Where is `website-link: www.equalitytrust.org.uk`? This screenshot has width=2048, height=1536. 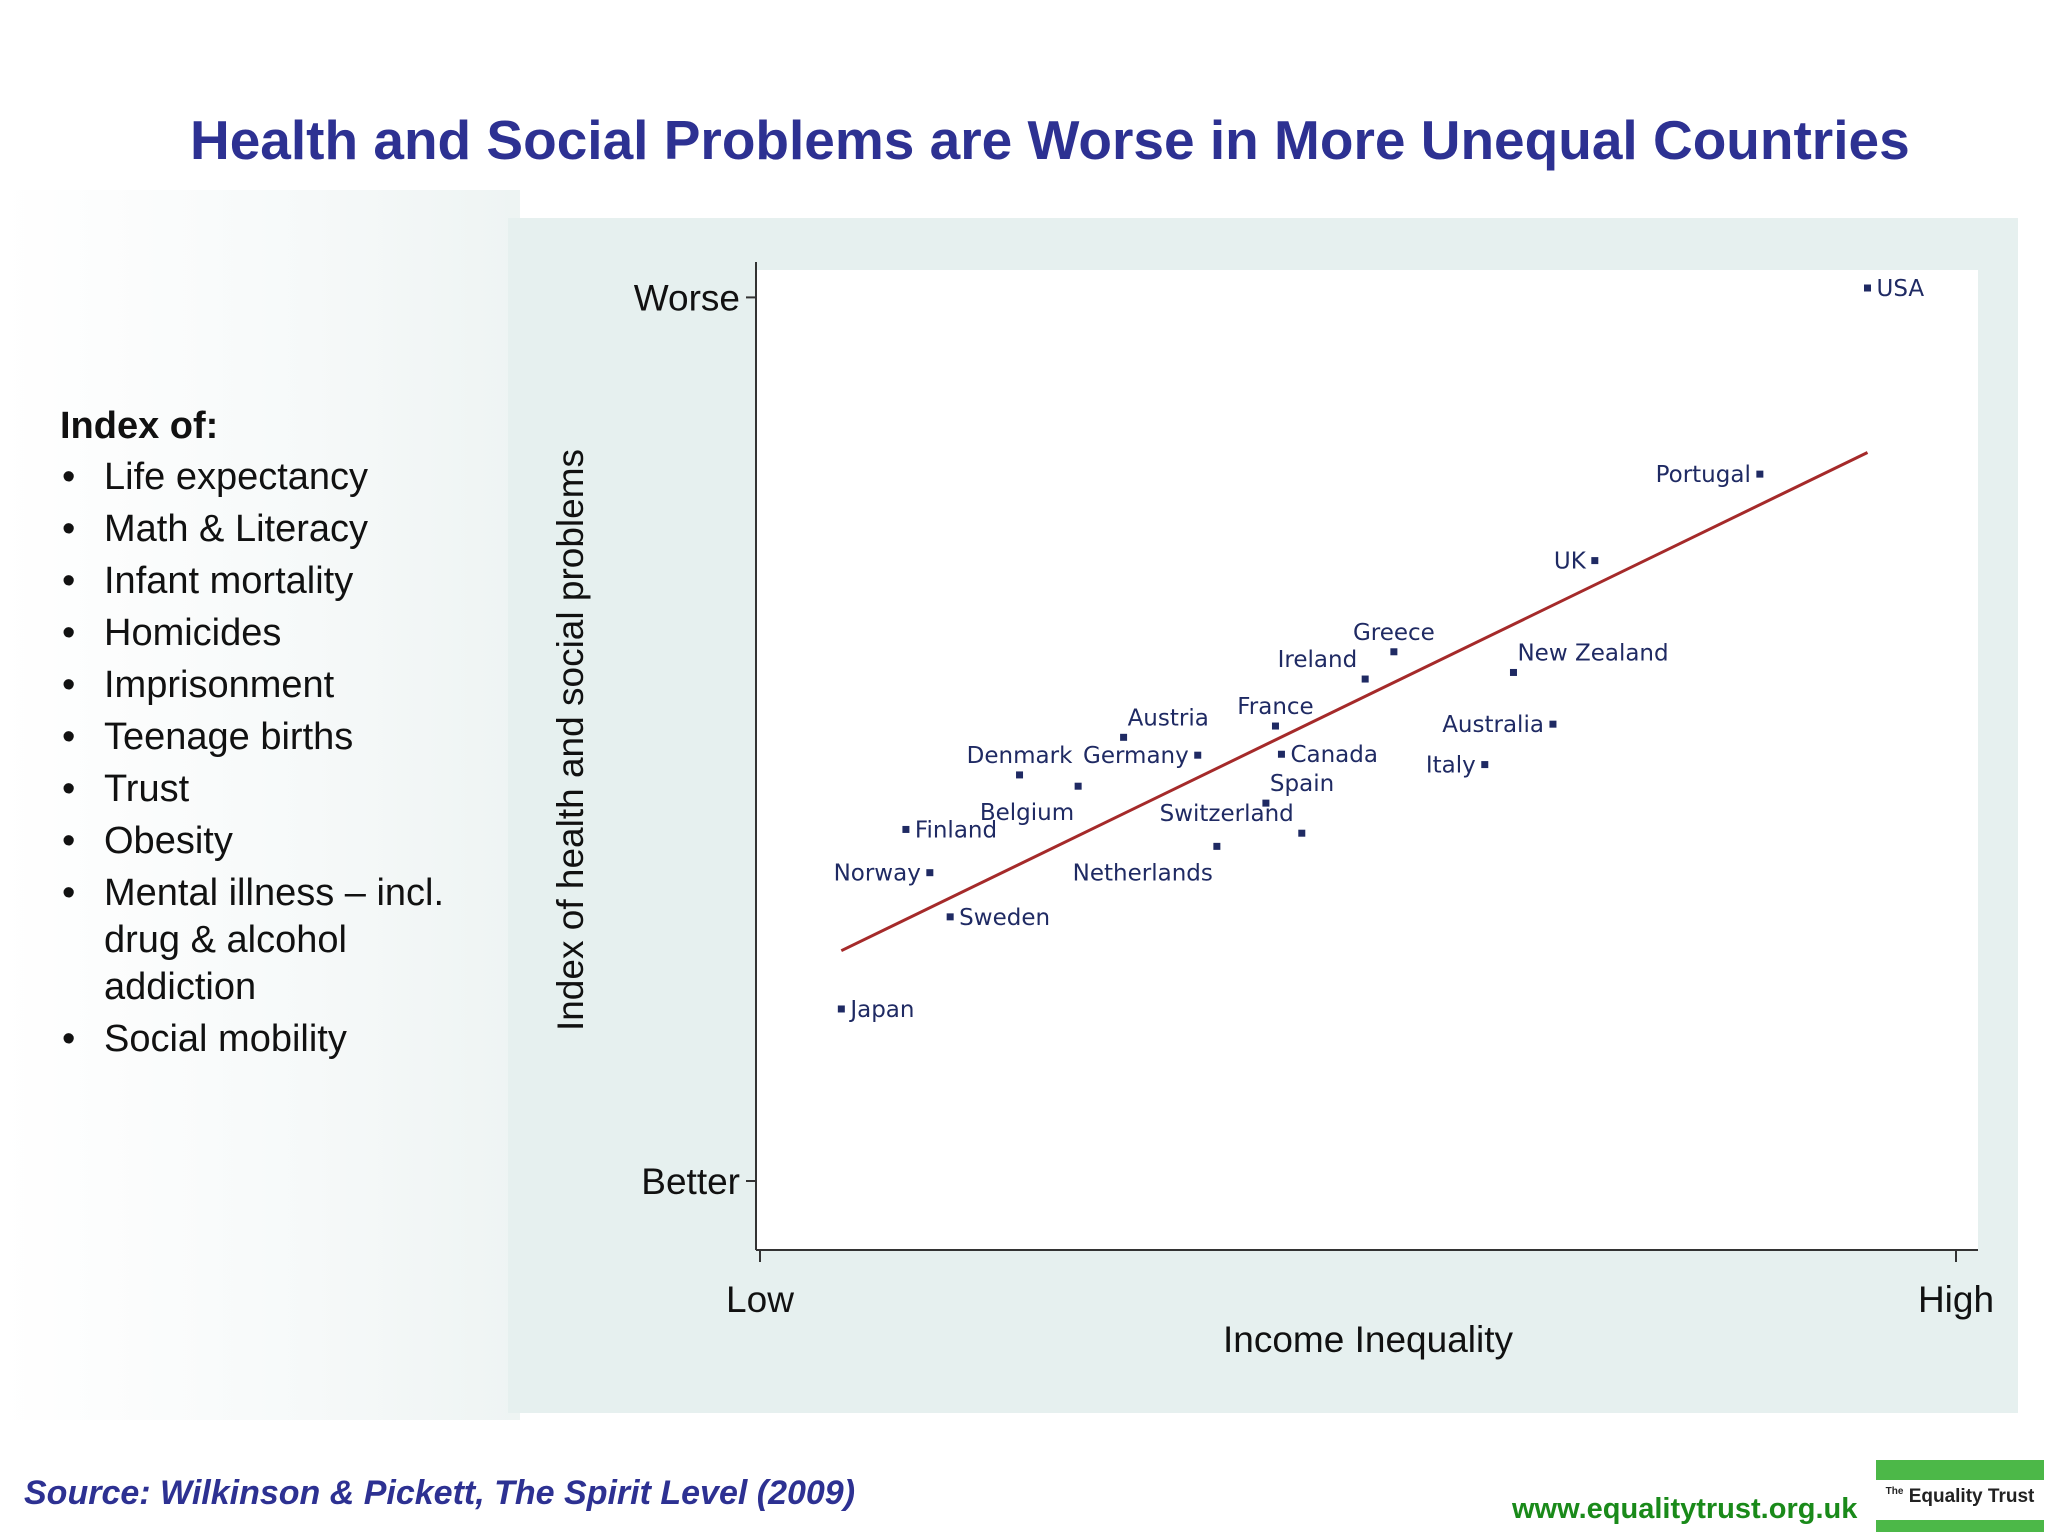
website-link: www.equalitytrust.org.uk is located at coordinates (1685, 1509).